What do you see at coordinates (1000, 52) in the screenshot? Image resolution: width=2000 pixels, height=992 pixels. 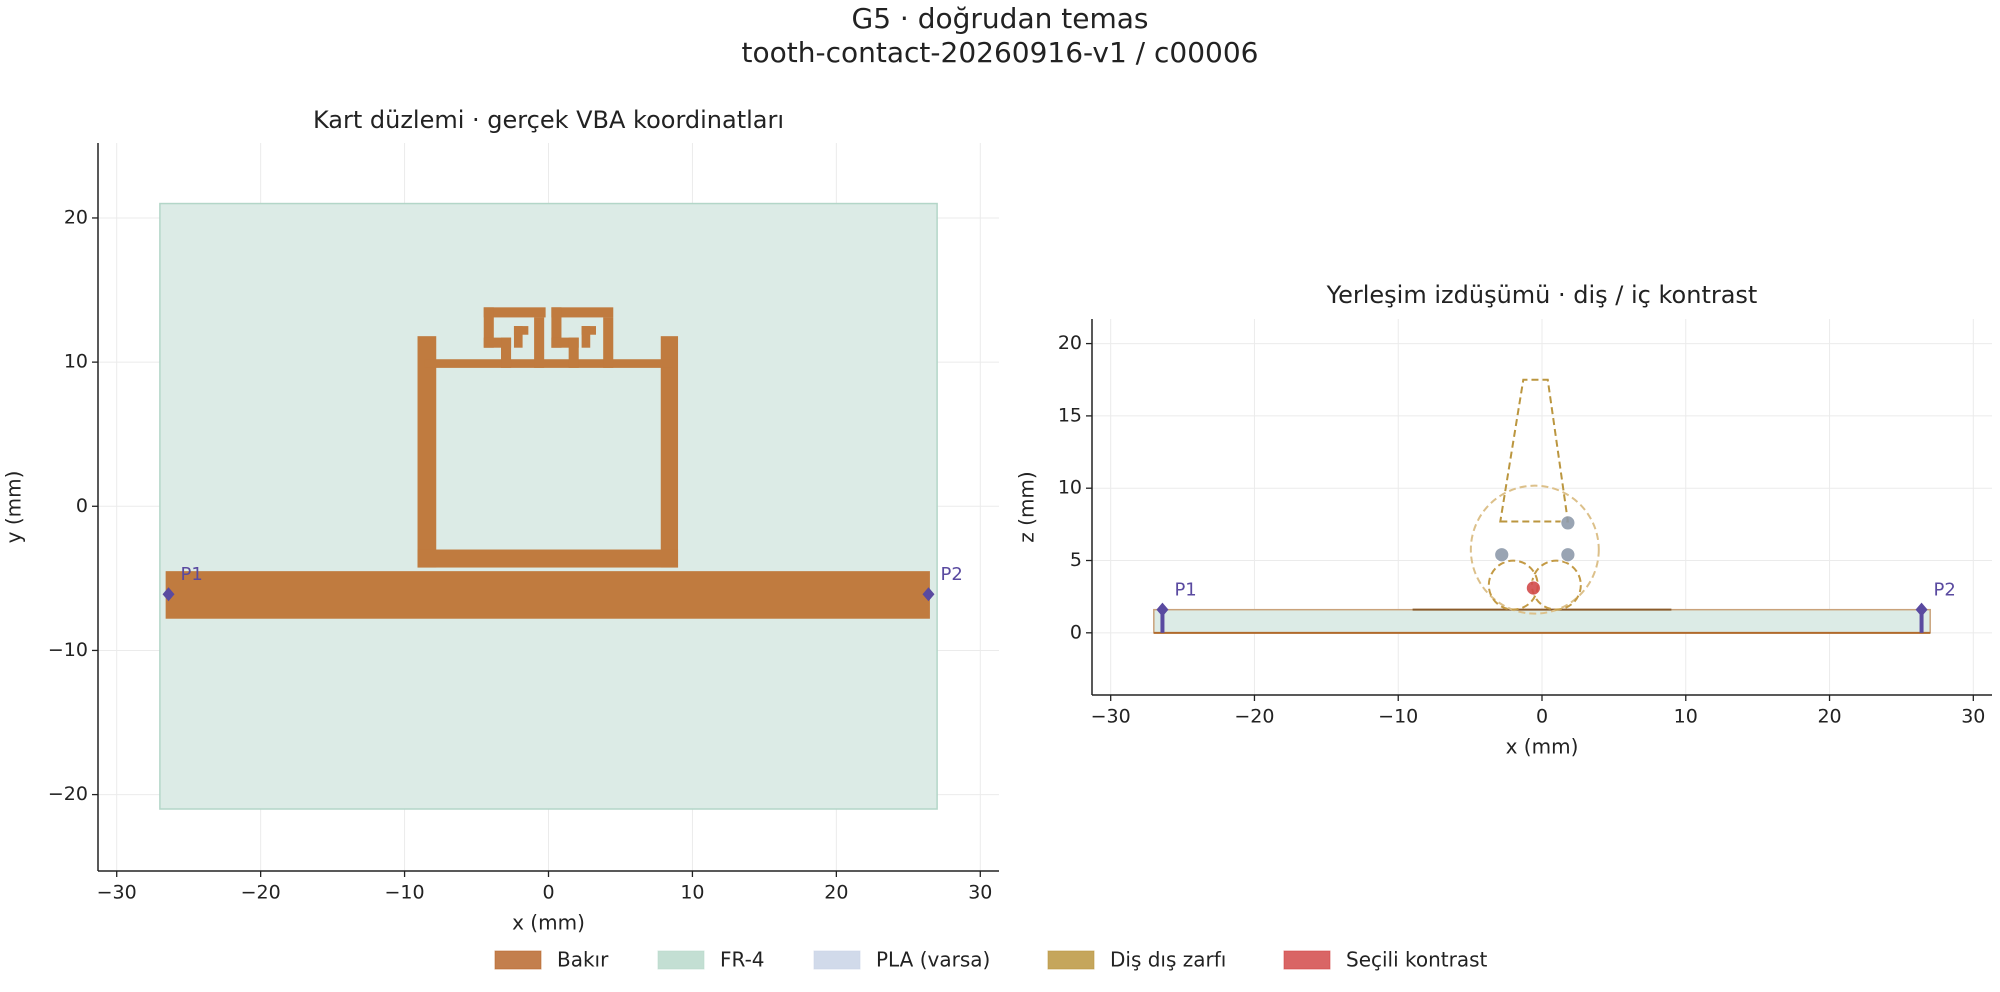 I see `figure-subtitle: tooth-contact-20260916-v1 / c00006` at bounding box center [1000, 52].